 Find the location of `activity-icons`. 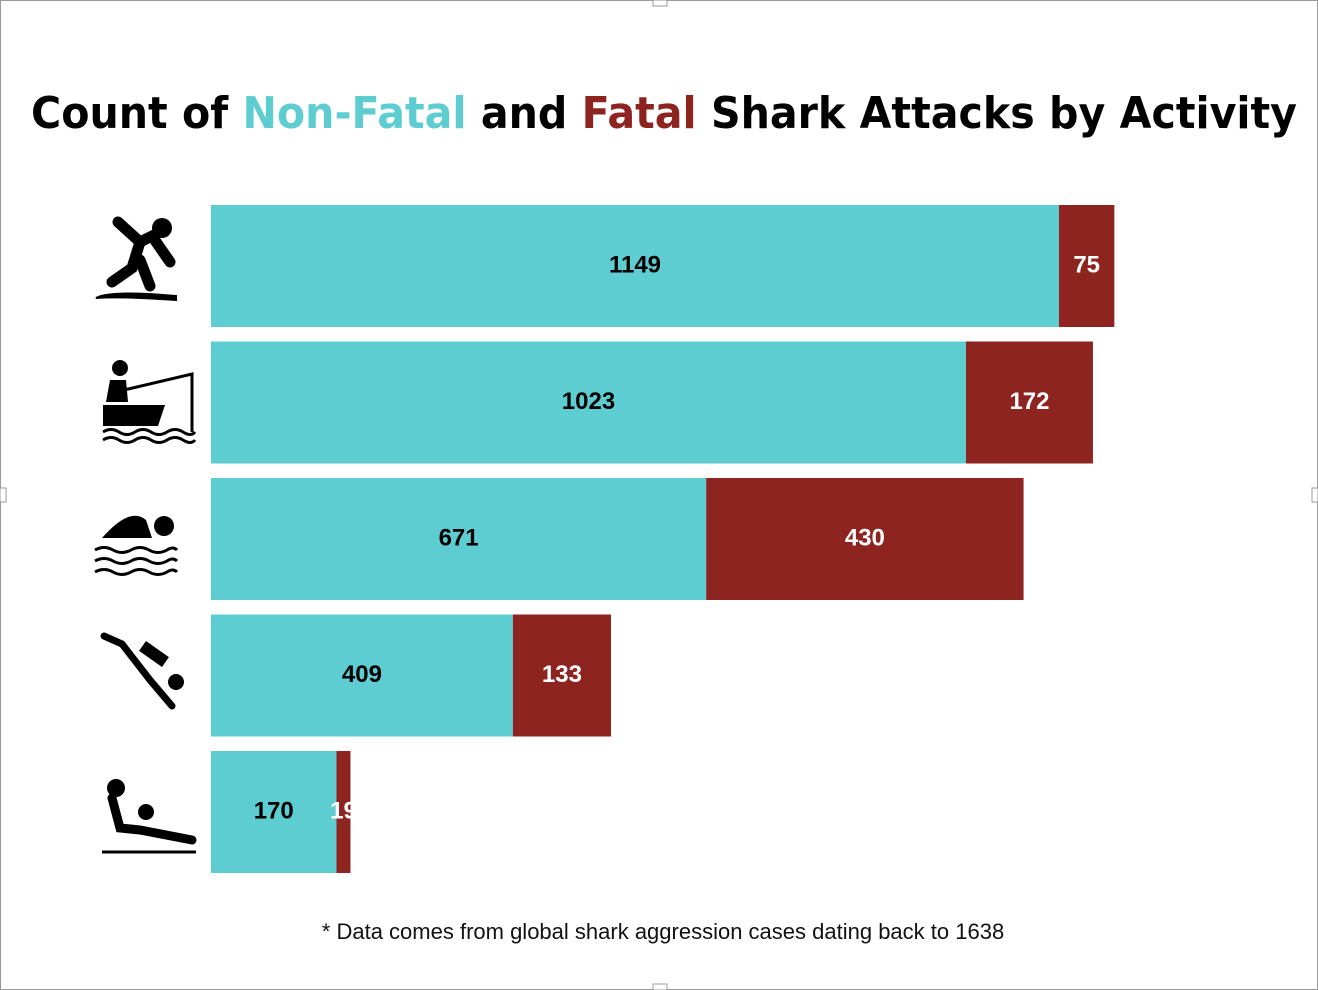

activity-icons is located at coordinates (145, 535).